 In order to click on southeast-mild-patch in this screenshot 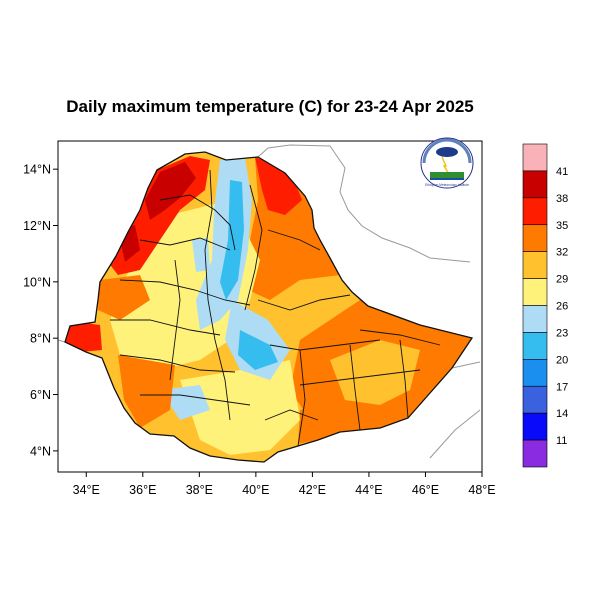, I will do `click(375, 372)`.